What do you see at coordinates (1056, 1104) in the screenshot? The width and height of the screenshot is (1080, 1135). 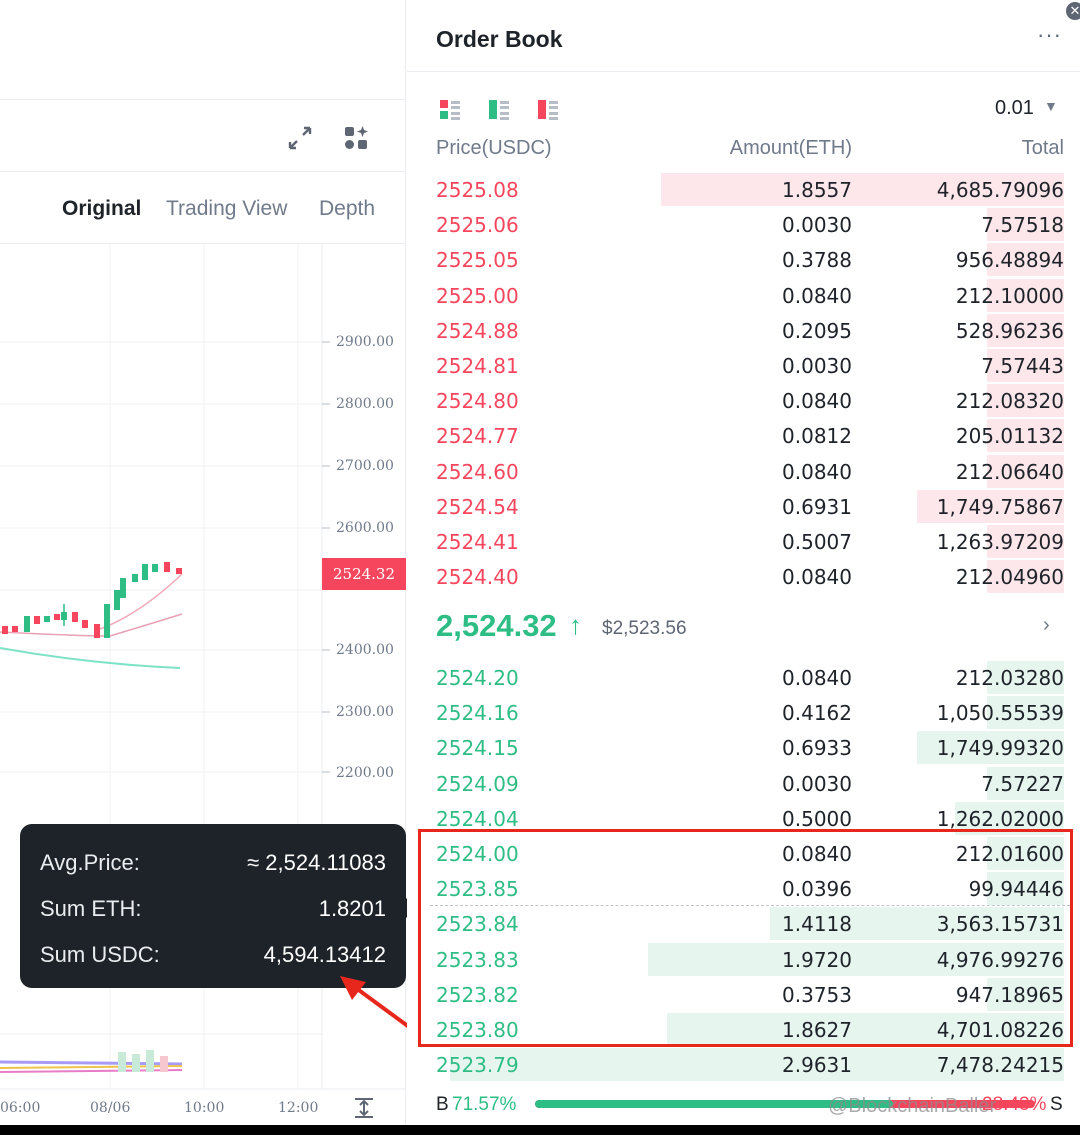 I see `sell-ratio-label: S` at bounding box center [1056, 1104].